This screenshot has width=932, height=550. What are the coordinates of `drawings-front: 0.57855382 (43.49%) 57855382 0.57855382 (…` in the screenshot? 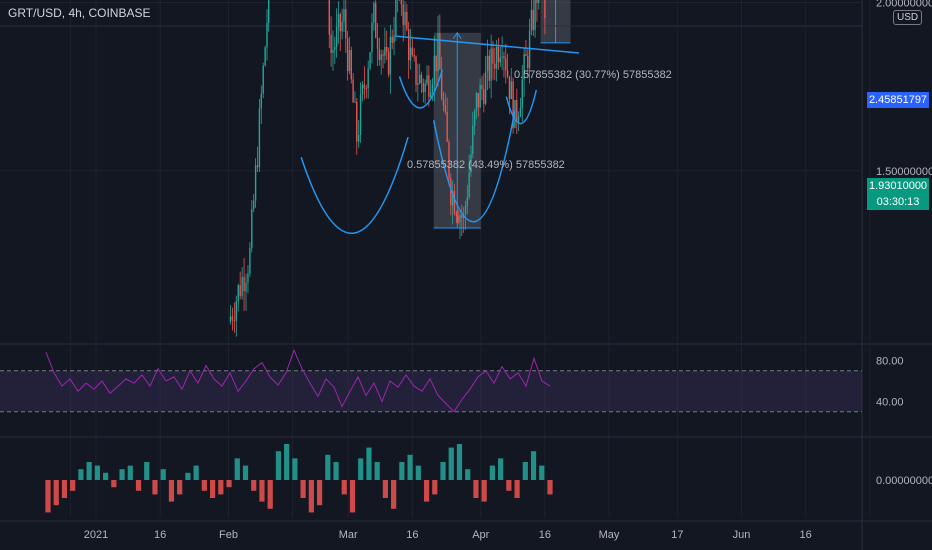 It's located at (486, 135).